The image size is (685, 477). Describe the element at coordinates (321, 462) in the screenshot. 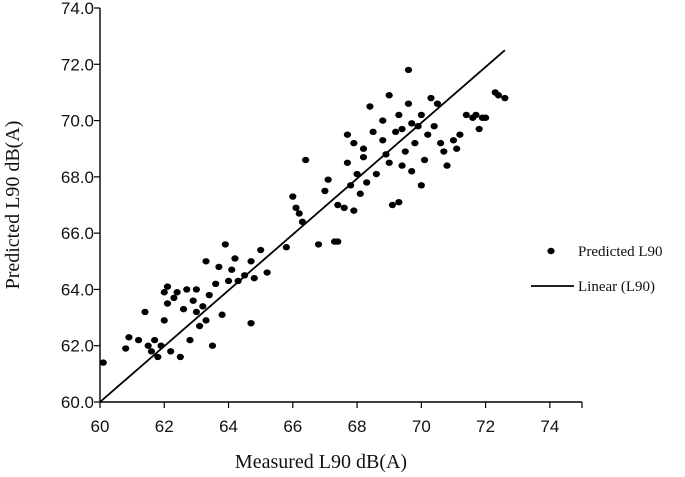

I see `x-axis-title: Measured L90 dB(A)` at that location.